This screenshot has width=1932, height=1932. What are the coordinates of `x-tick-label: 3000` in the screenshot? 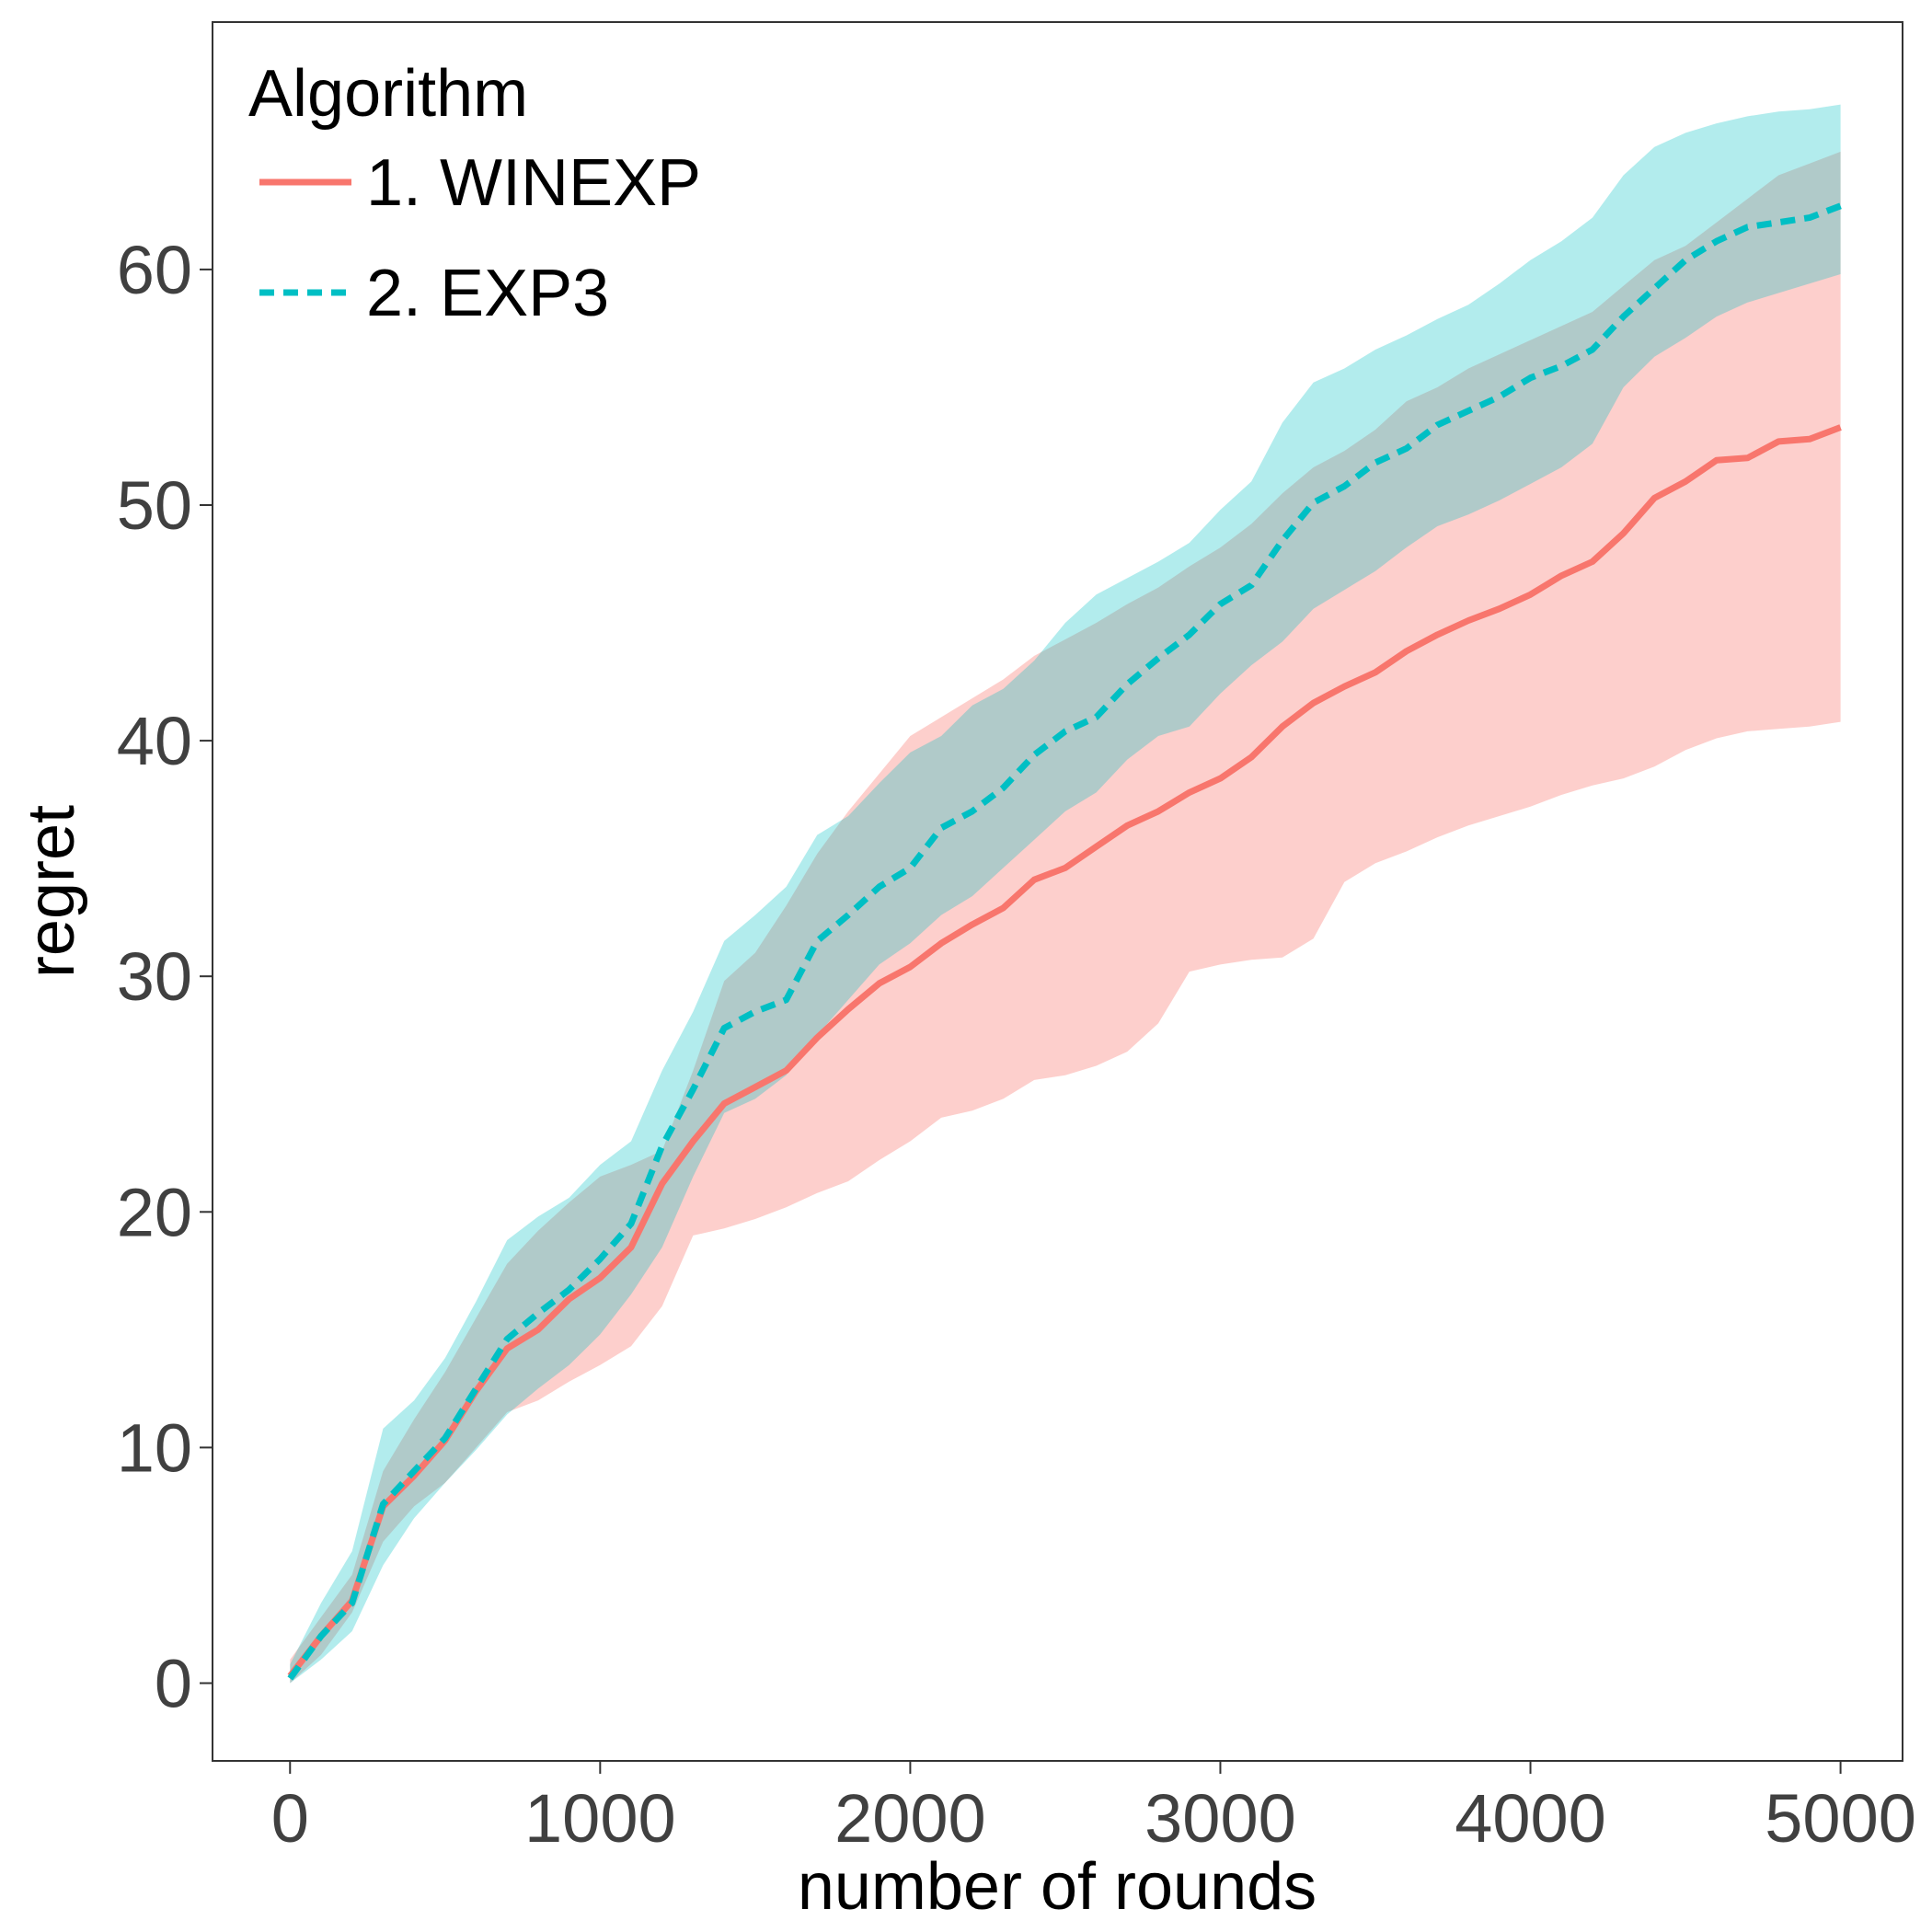 It's located at (1220, 1818).